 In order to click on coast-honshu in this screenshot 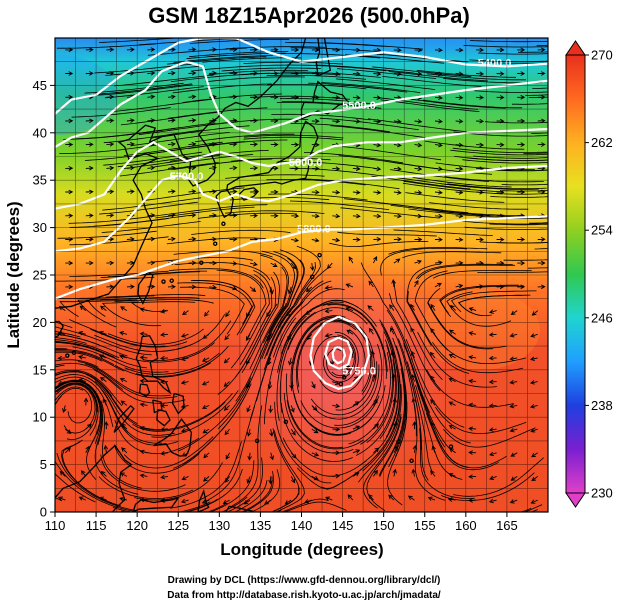, I will do `click(272, 156)`.